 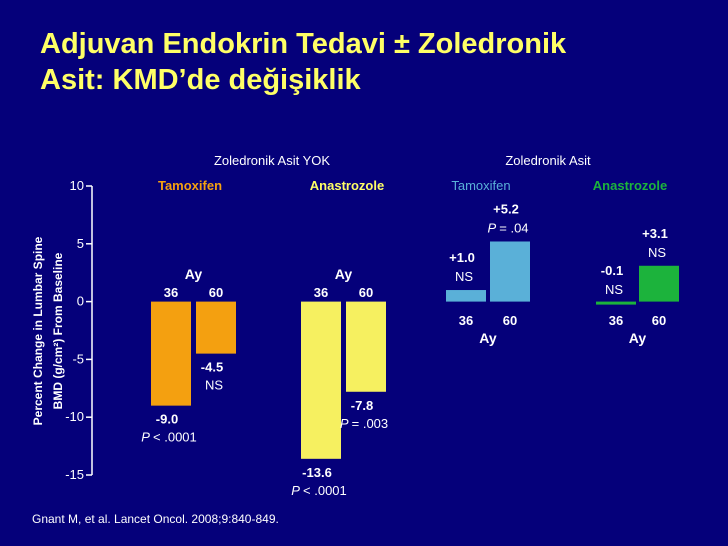 I want to click on title-line-1: Adjuvan Endokrin Tedavi ± Zoledronik, so click(x=303, y=44).